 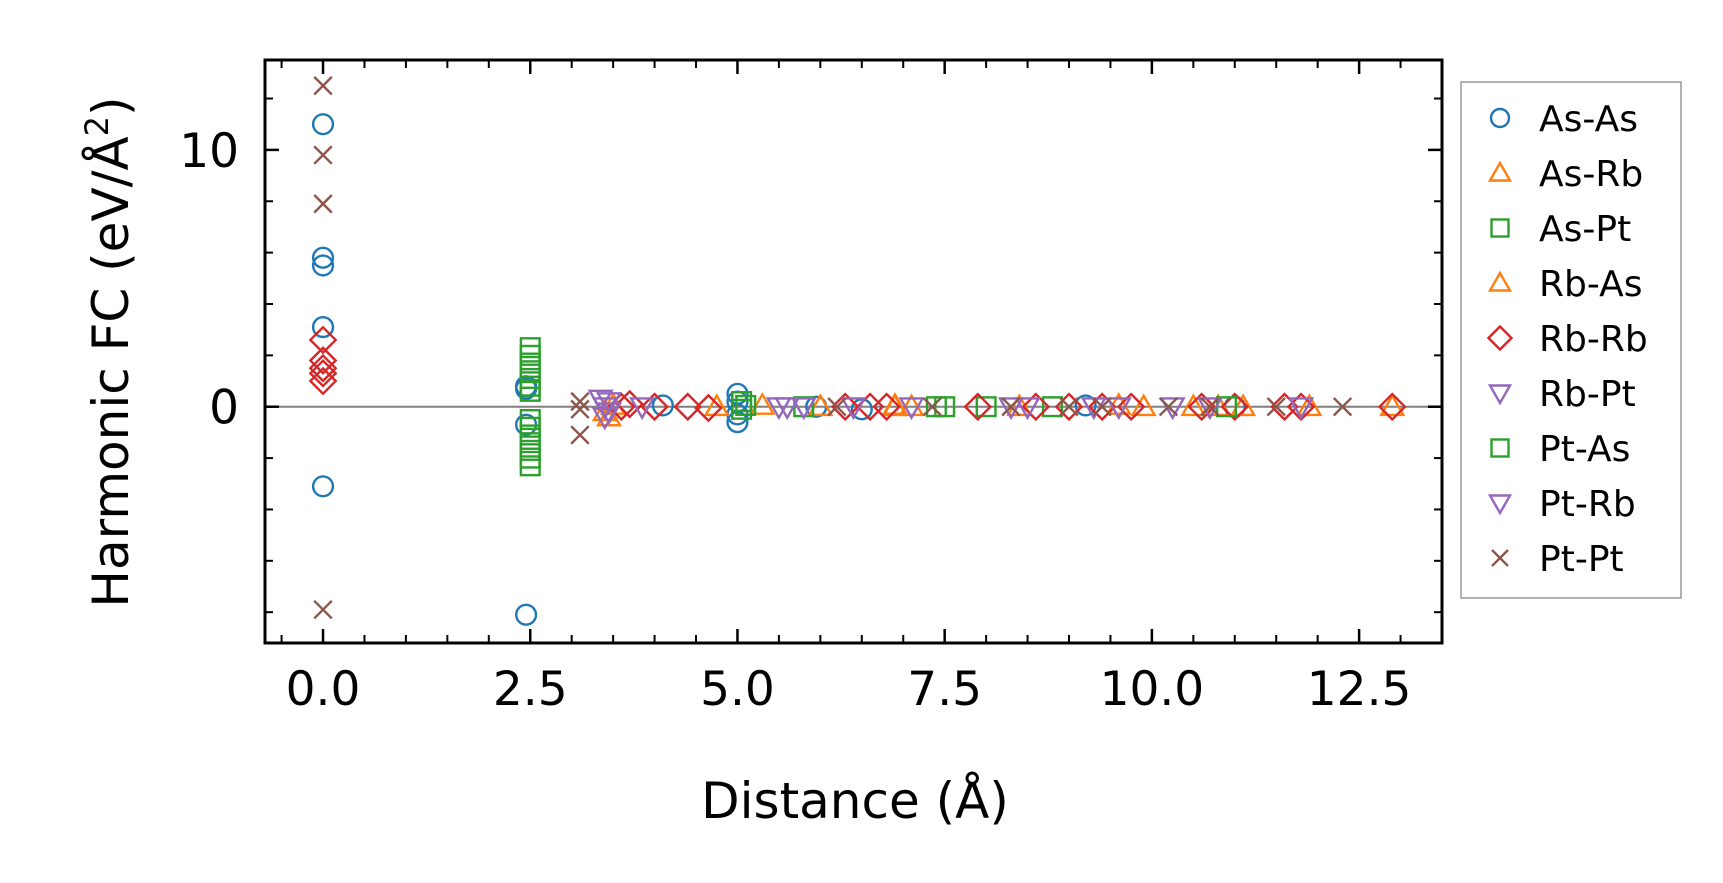 I want to click on legend-marker-rb-rb, so click(x=1500, y=338).